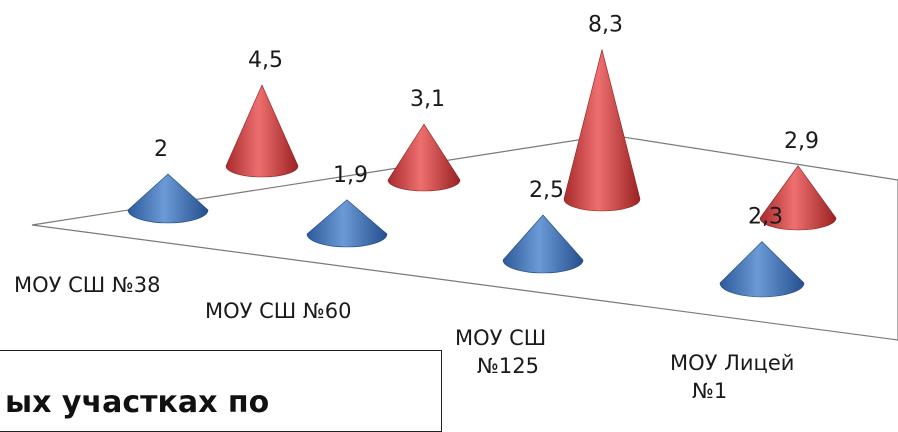  Describe the element at coordinates (278, 311) in the screenshot. I see `category-label: МОУ СШ №60` at that location.